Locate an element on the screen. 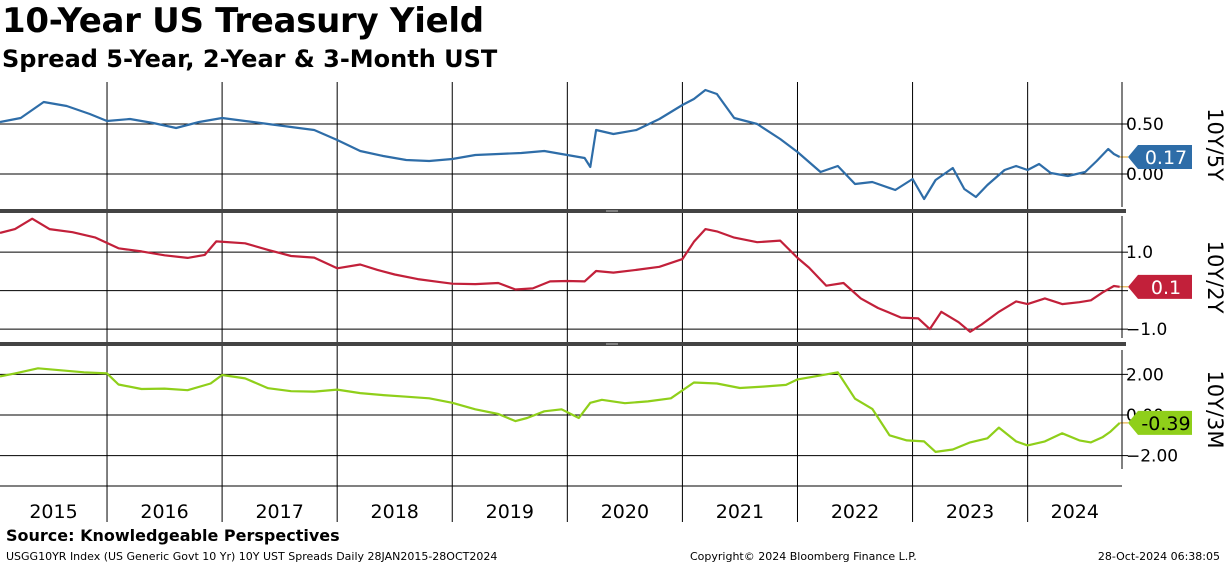  x-tick-label: 2023 is located at coordinates (970, 512).